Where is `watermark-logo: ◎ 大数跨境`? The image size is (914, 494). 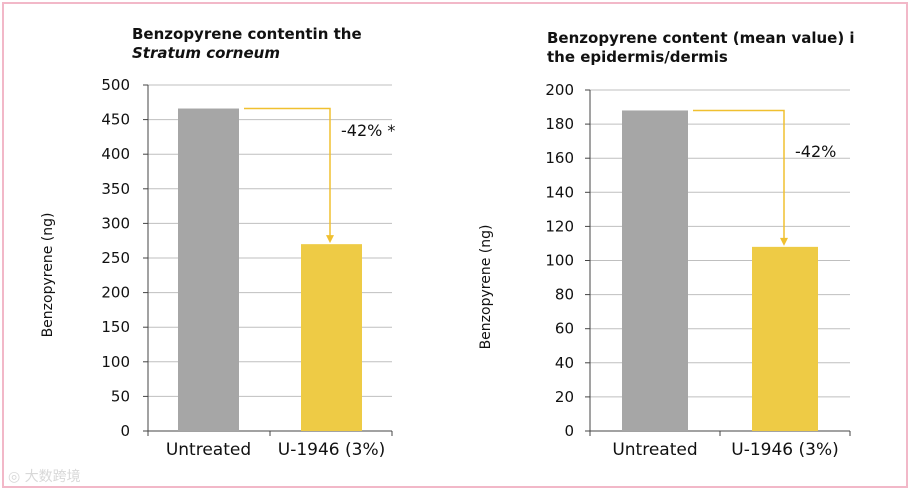 watermark-logo: ◎ 大数跨境 is located at coordinates (44, 477).